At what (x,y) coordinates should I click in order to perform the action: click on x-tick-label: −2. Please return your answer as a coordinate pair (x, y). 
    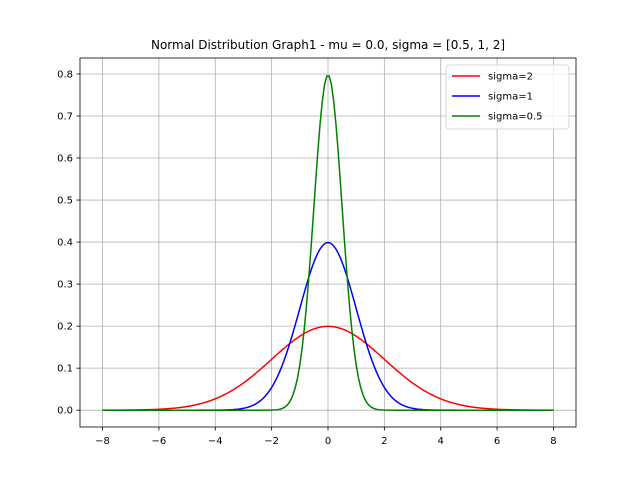
    Looking at the image, I should click on (271, 441).